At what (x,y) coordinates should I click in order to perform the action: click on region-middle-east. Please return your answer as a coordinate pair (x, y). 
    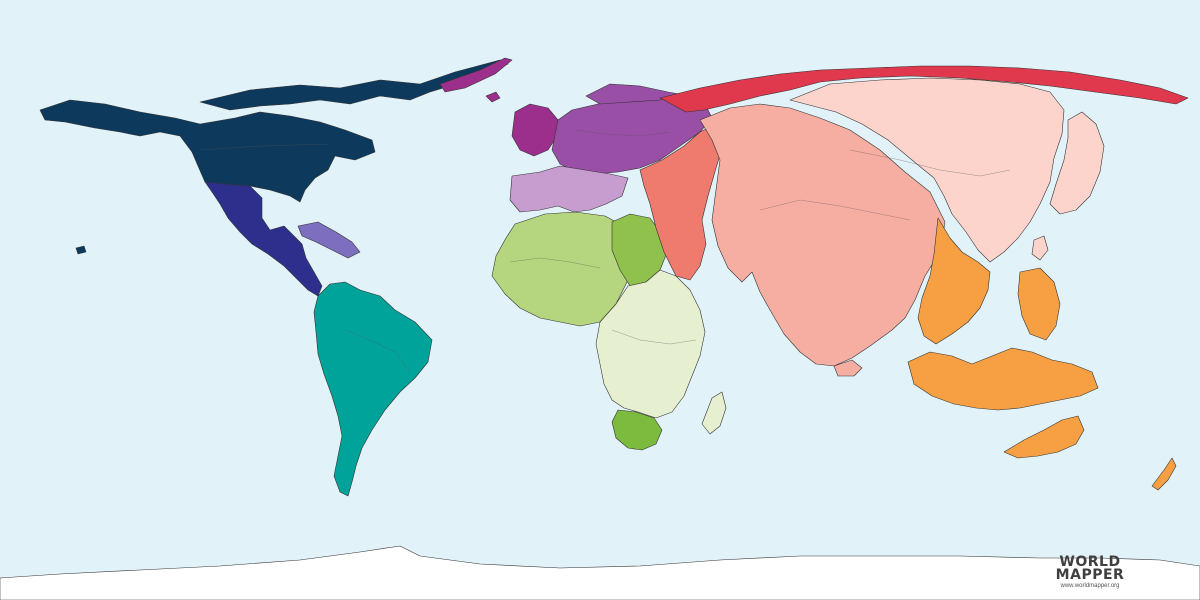
    Looking at the image, I should click on (682, 202).